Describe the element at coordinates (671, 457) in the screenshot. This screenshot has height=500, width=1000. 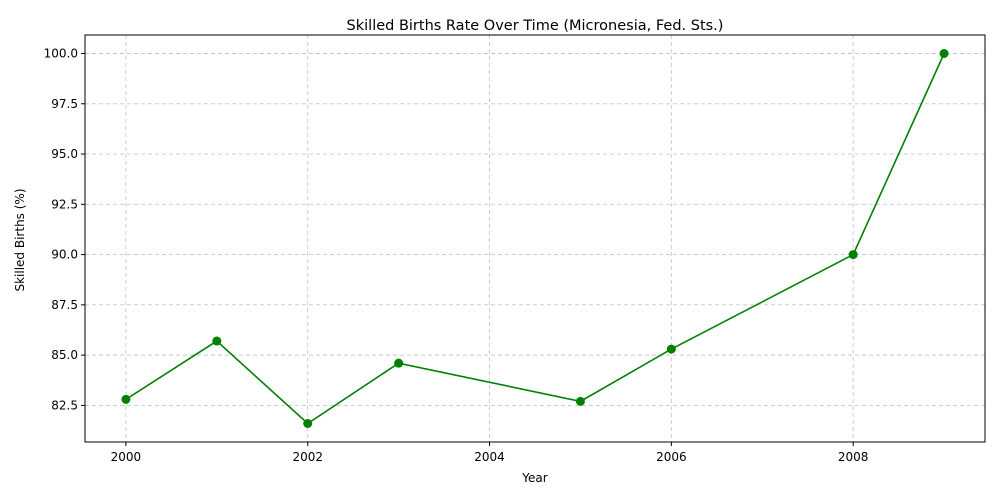
I see `x-tick-label: 2006` at that location.